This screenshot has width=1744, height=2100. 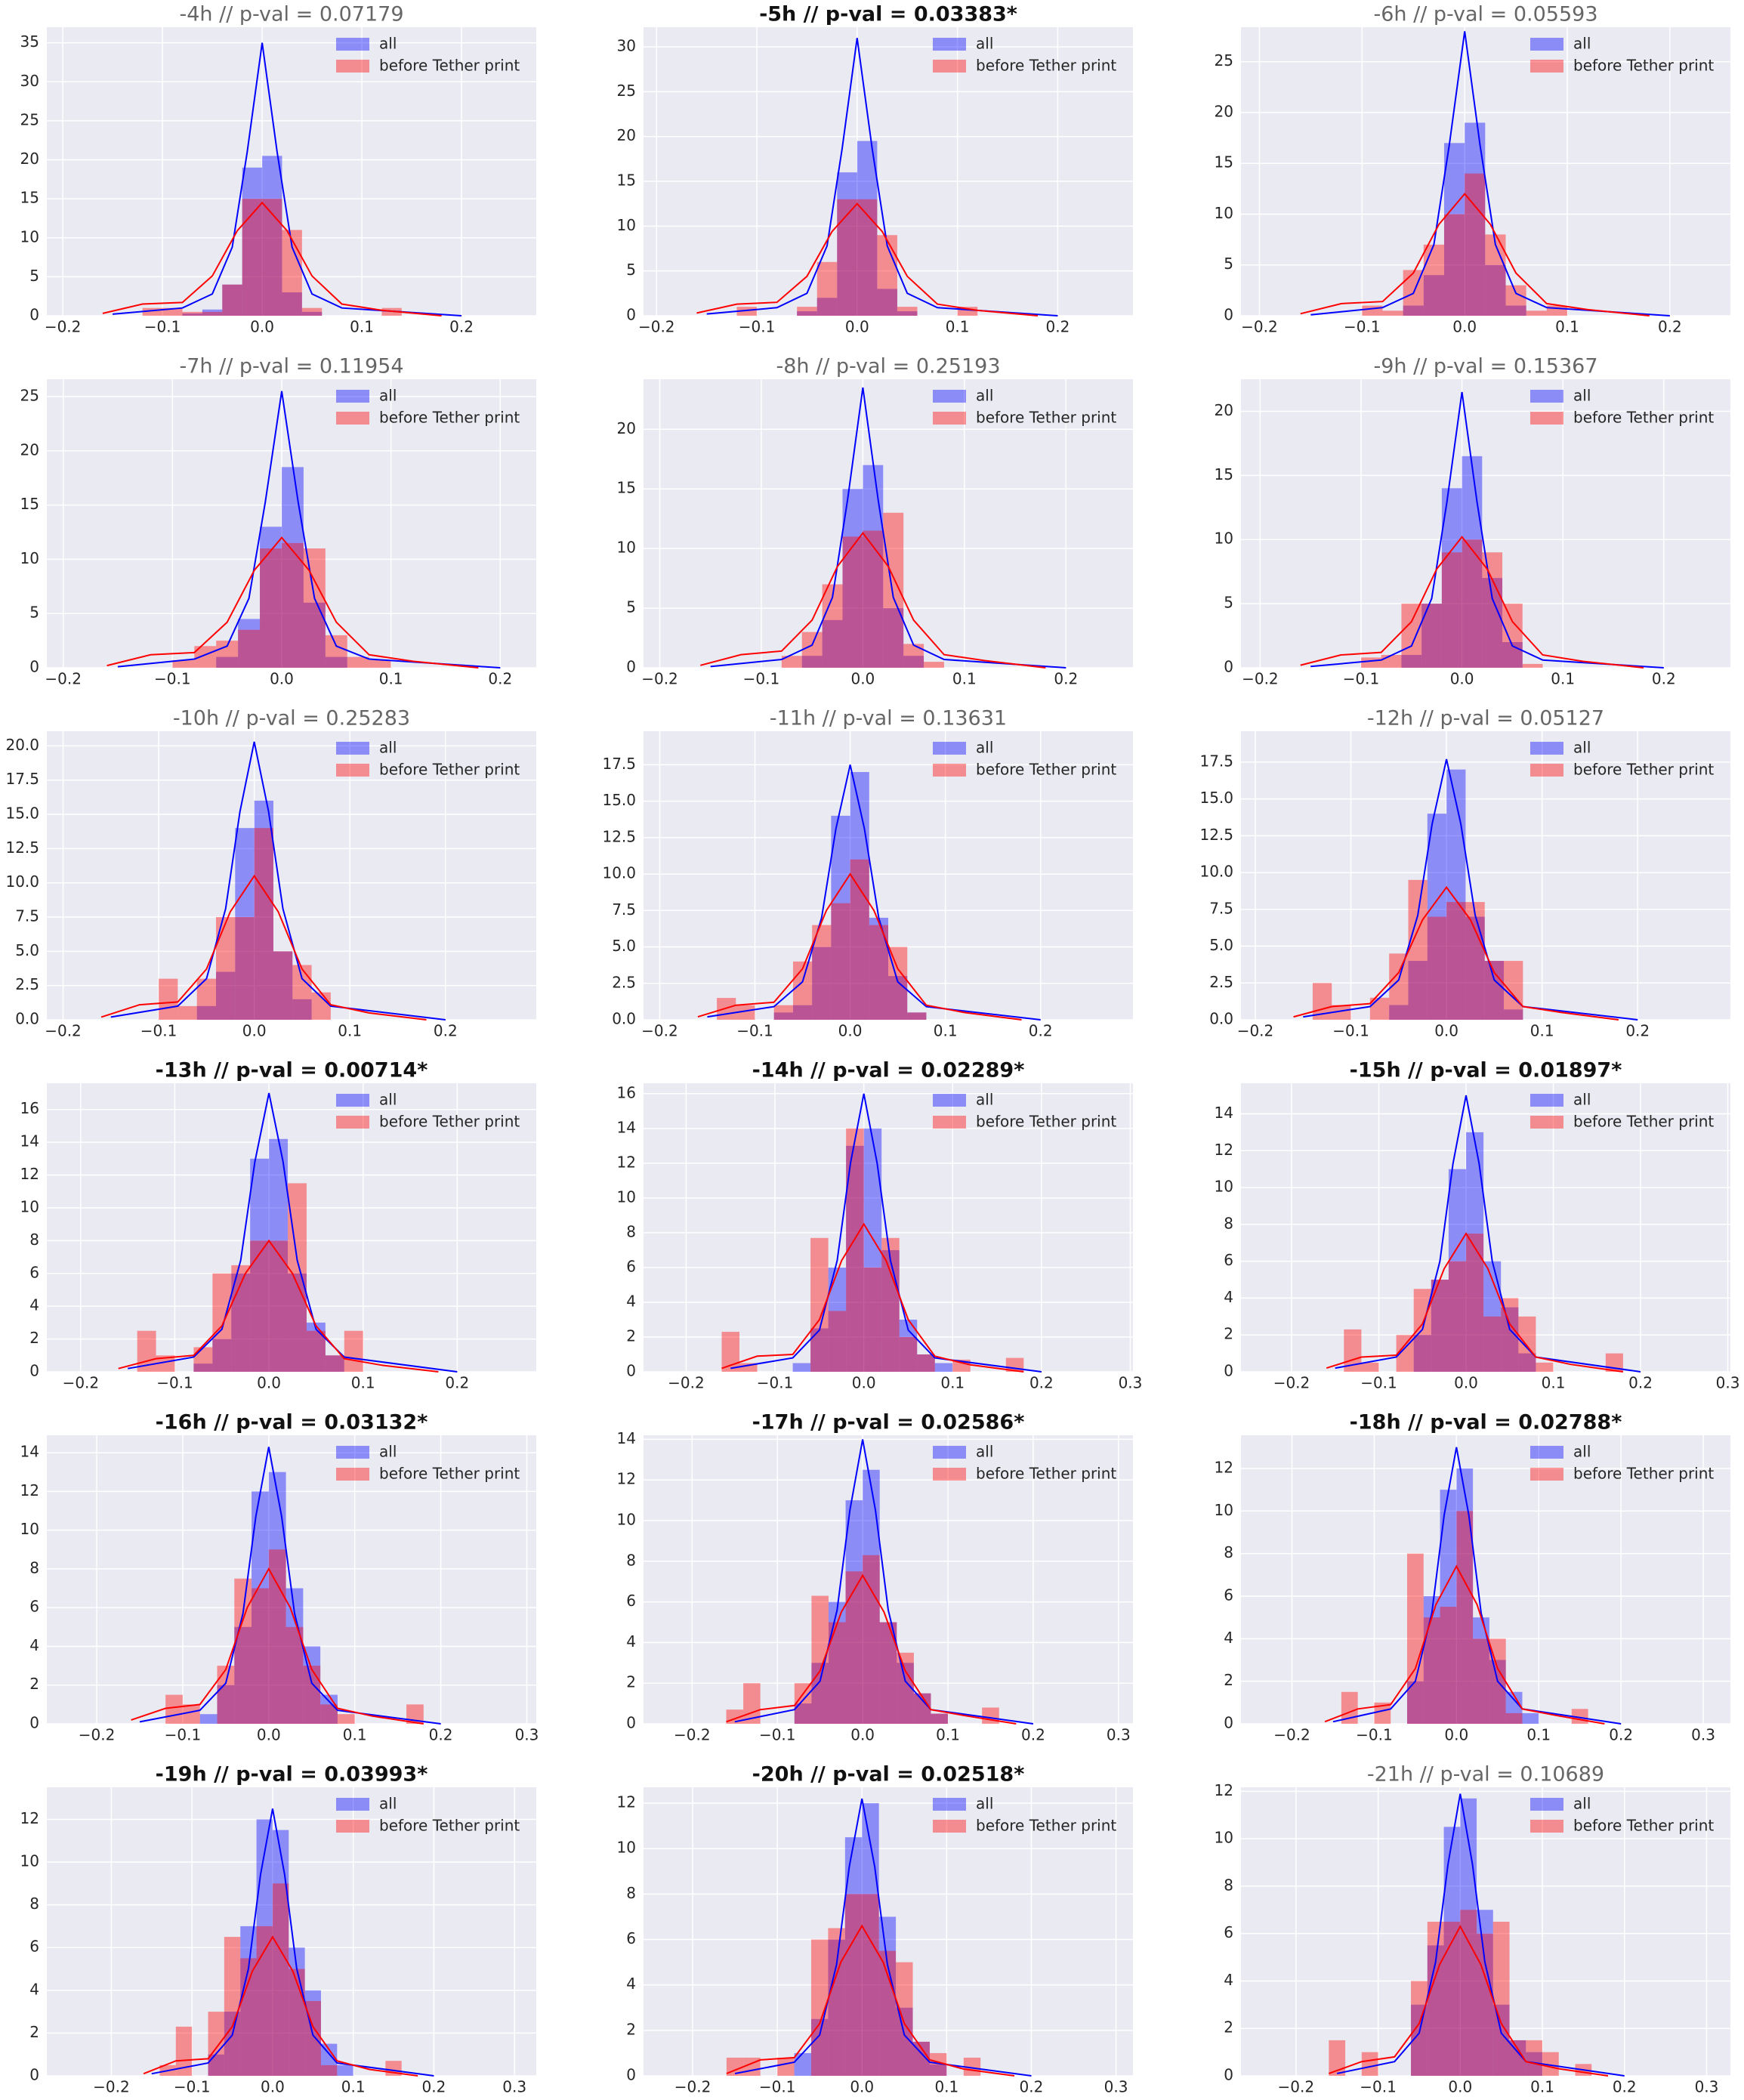 I want to click on legend-label: before Tether print, so click(x=449, y=770).